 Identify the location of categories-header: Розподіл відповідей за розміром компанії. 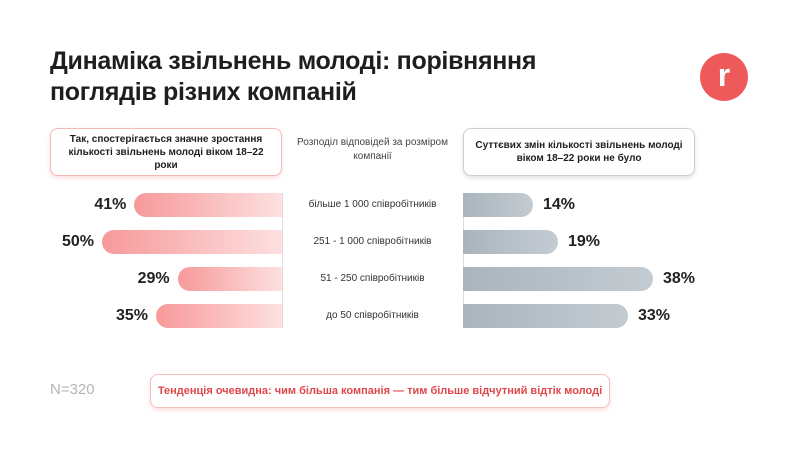
(372, 149).